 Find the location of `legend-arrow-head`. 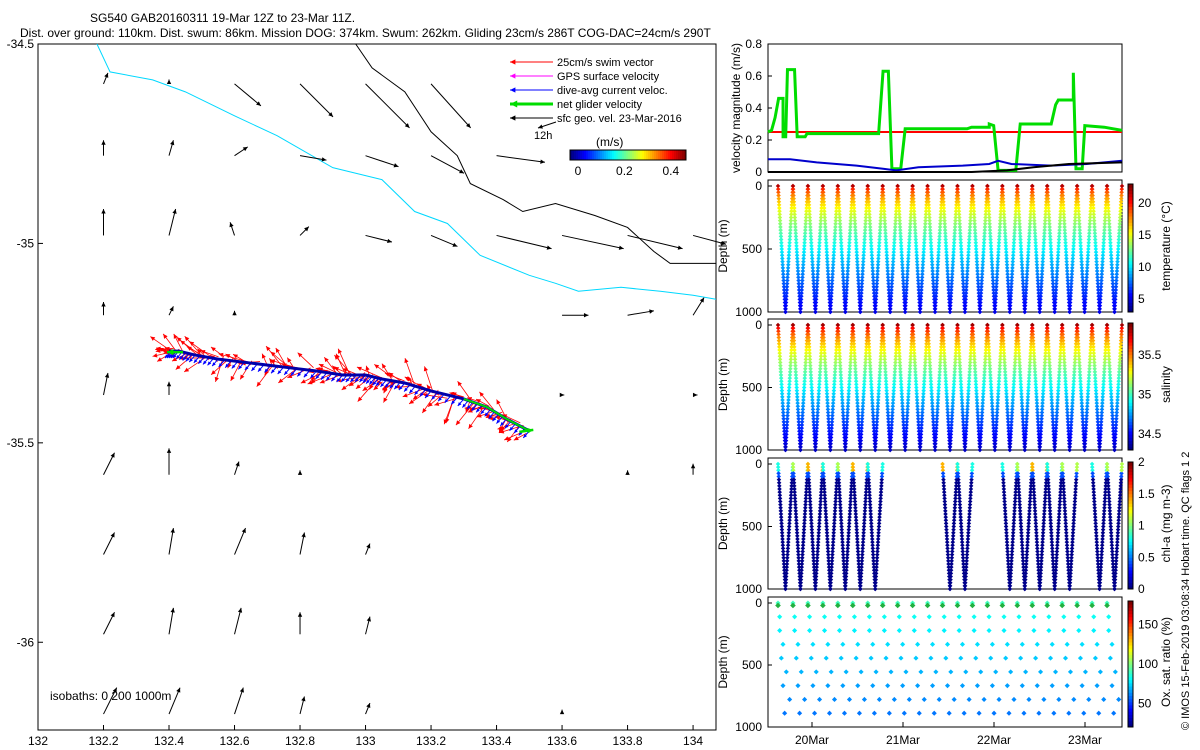

legend-arrow-head is located at coordinates (514, 104).